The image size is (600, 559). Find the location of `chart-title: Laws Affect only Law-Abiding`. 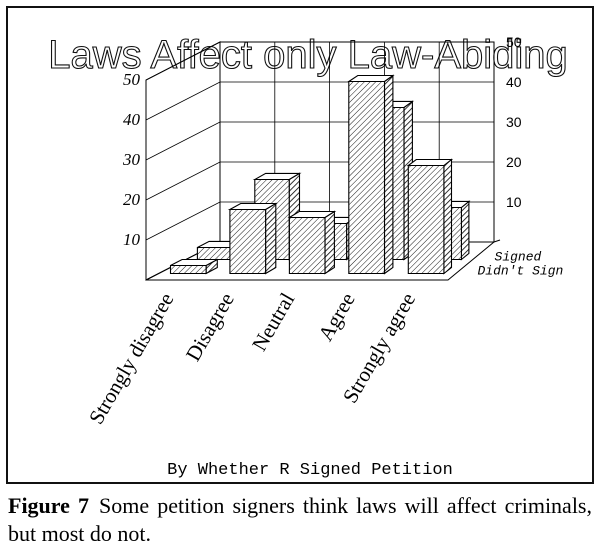

chart-title: Laws Affect only Law-Abiding is located at coordinates (308, 55).